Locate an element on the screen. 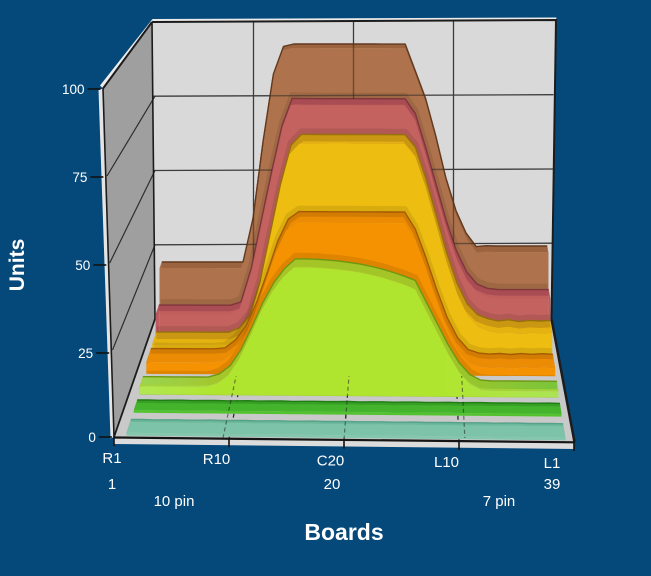  svg-text: Units is located at coordinates (17, 265).